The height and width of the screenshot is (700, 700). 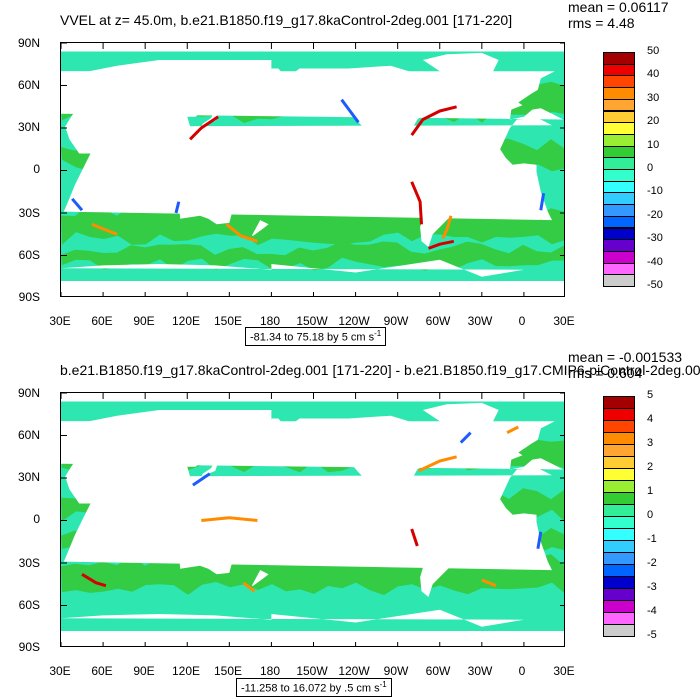 I want to click on colorbar-label: 20, so click(x=653, y=121).